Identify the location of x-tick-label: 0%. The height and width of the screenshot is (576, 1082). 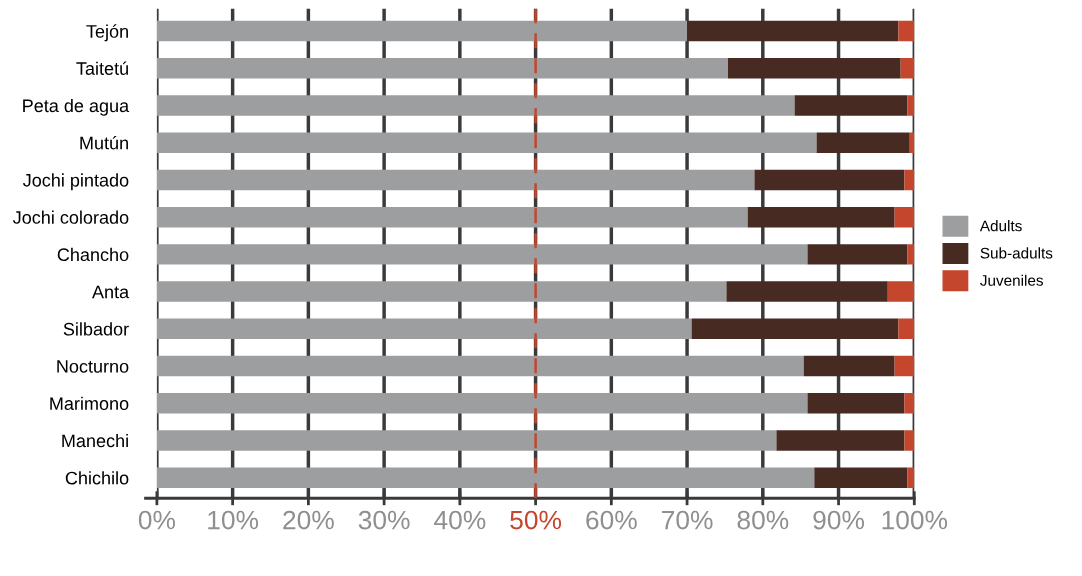
(157, 520).